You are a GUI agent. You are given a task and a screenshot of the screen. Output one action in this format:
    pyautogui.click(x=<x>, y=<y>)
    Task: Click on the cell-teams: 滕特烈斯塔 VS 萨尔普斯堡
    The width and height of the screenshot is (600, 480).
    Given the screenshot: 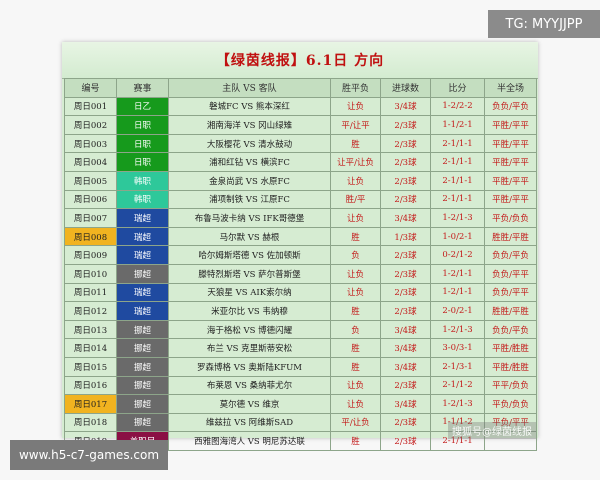 What is the action you would take?
    pyautogui.click(x=249, y=273)
    